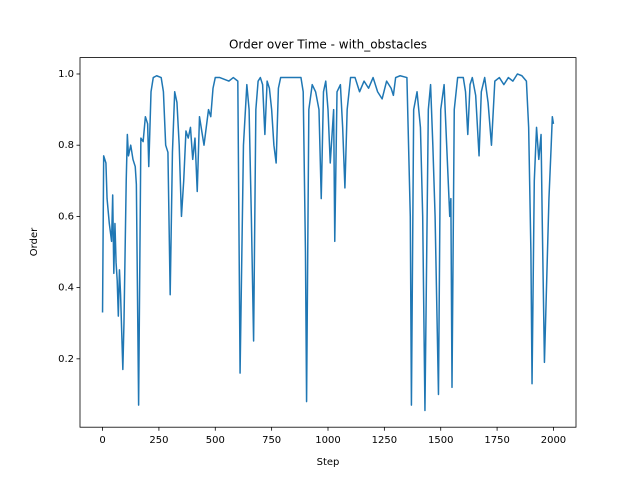  What do you see at coordinates (271, 440) in the screenshot?
I see `x-tick-label: 750` at bounding box center [271, 440].